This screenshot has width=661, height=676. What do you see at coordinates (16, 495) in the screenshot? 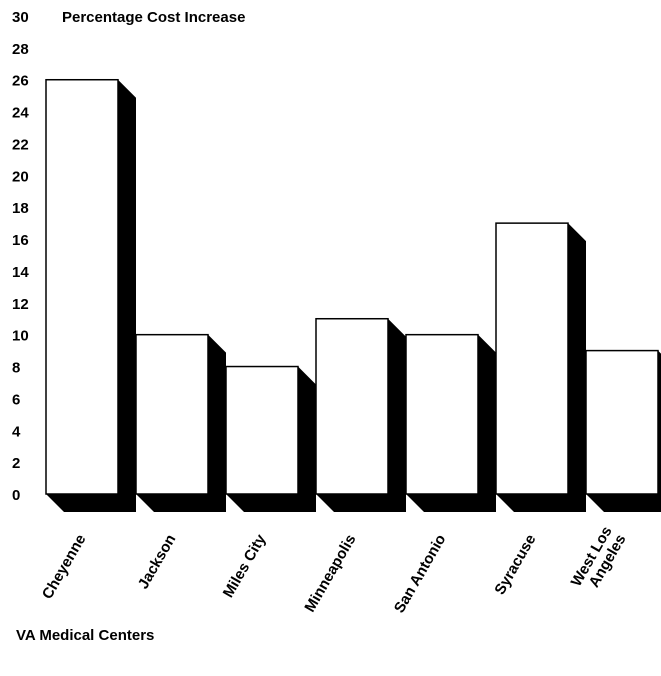
I see `y-tick-label: 0` at bounding box center [16, 495].